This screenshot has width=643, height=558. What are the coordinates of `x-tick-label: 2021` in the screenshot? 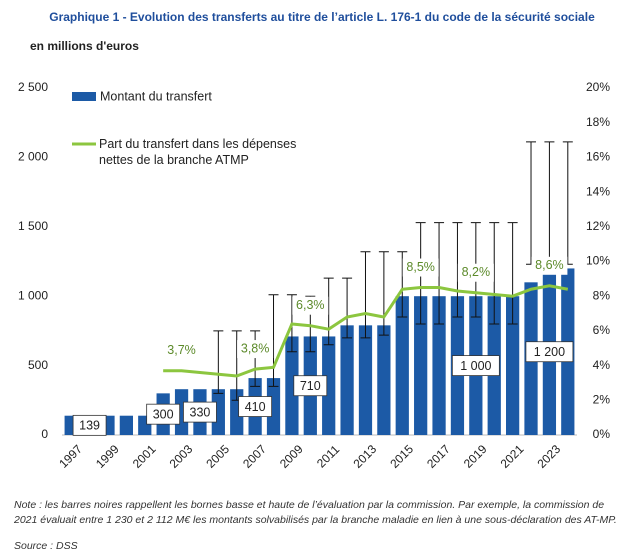 It's located at (512, 456).